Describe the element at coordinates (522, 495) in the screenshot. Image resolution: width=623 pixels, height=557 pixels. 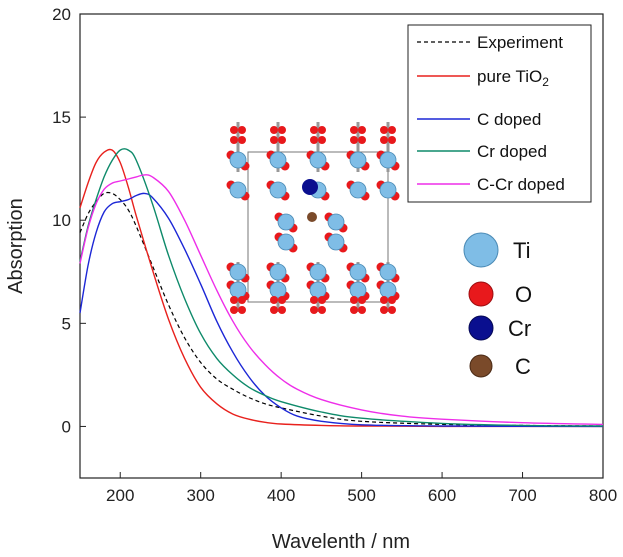
I see `x-tick-label-700: 700` at that location.